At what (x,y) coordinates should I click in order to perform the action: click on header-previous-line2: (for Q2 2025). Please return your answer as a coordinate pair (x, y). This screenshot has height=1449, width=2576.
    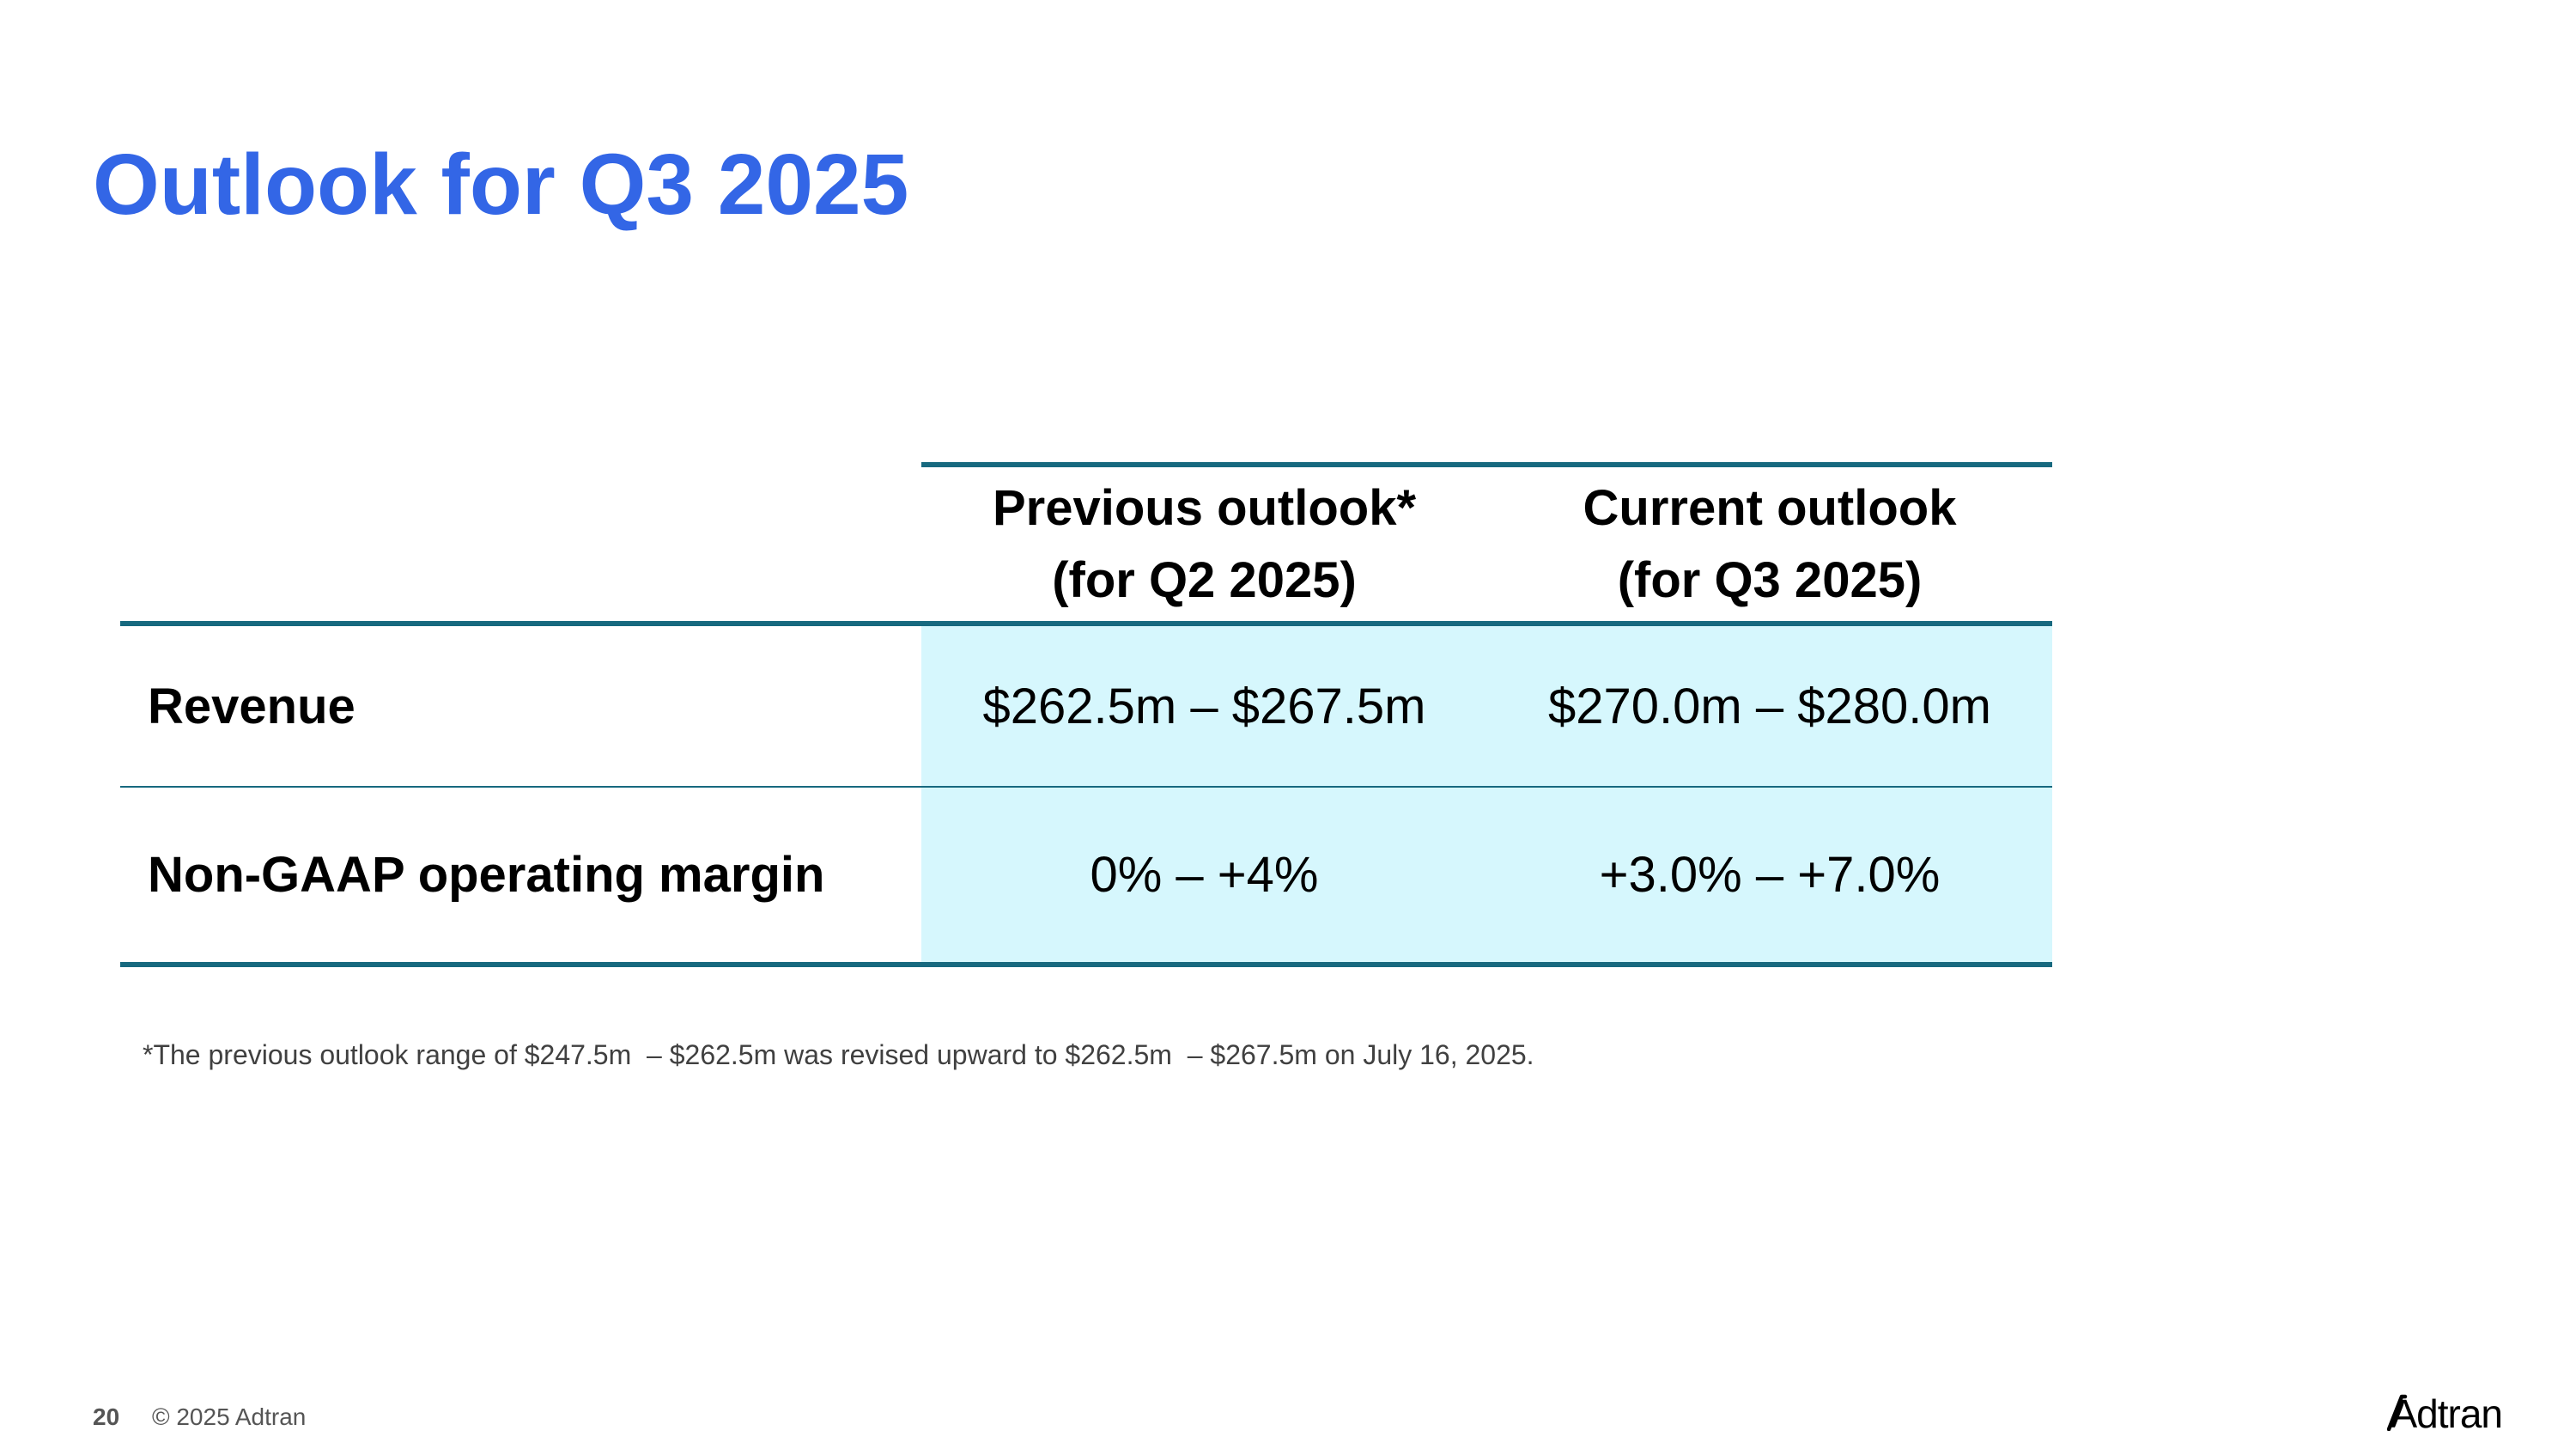
    Looking at the image, I should click on (1204, 579).